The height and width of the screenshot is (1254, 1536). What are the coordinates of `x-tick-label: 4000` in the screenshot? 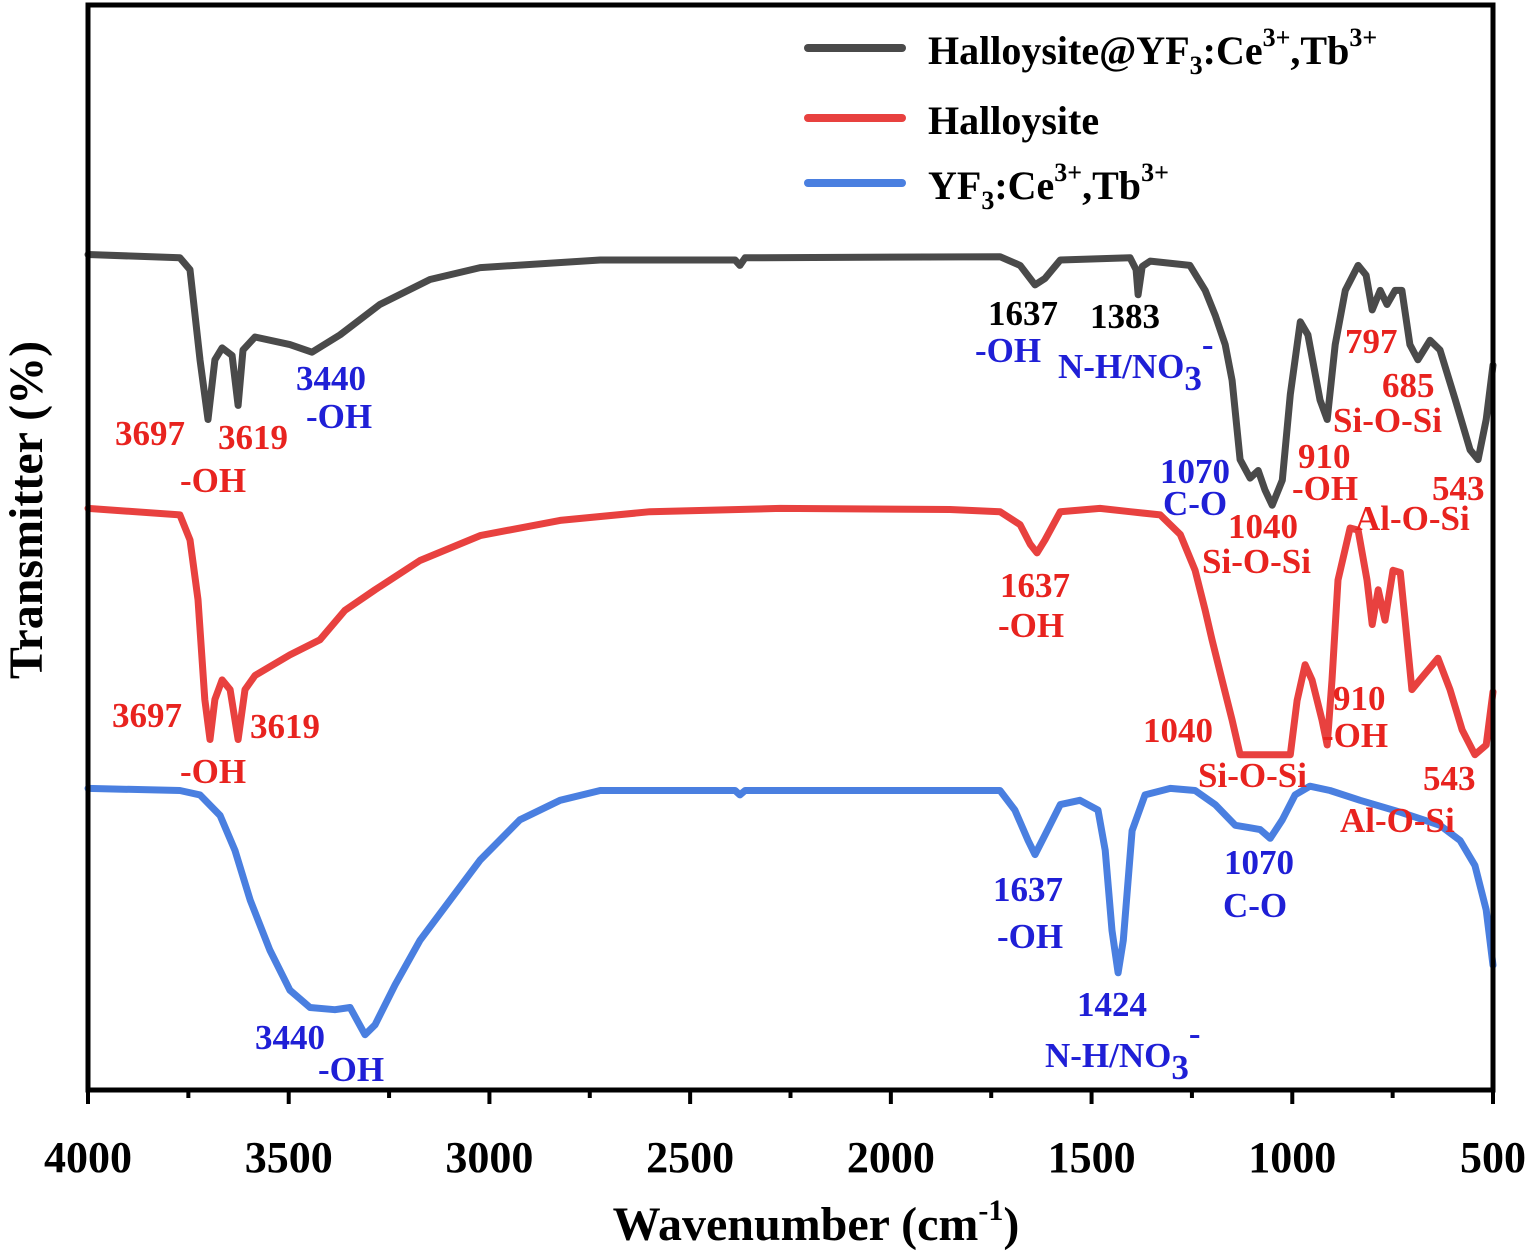 It's located at (88, 1157).